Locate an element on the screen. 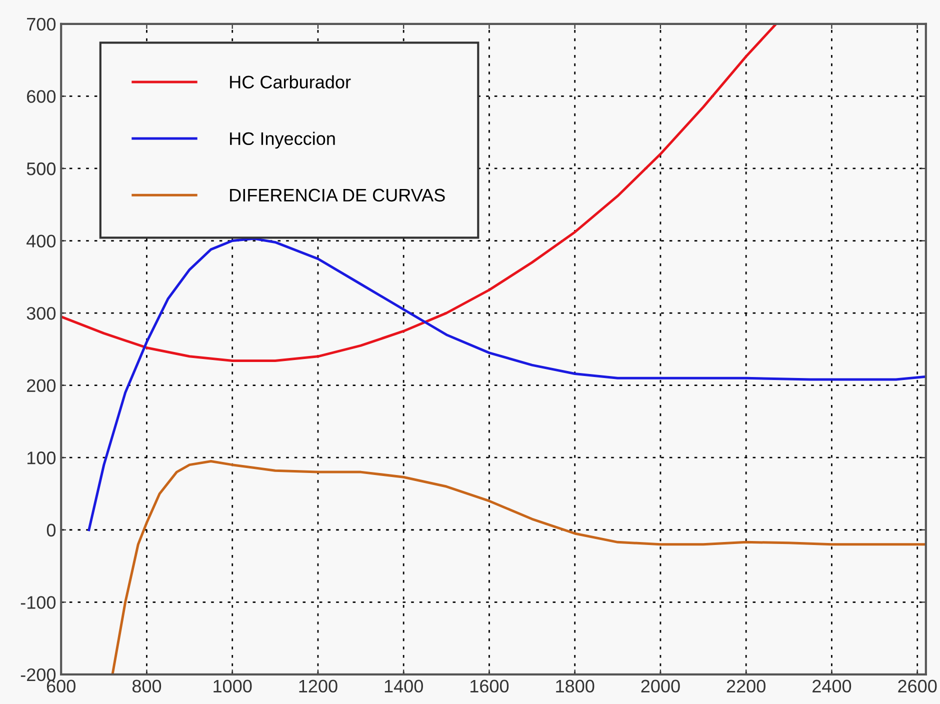 This screenshot has height=704, width=940. x-tick-label: 2000 is located at coordinates (660, 686).